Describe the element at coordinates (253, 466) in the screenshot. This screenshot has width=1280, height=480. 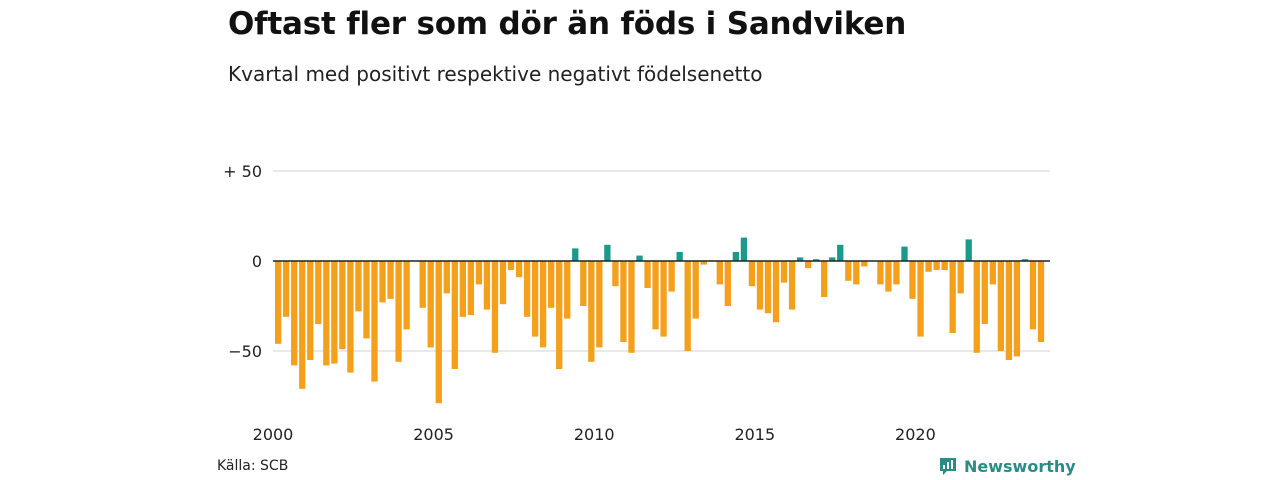
I see `source-note: Källa: SCB` at that location.